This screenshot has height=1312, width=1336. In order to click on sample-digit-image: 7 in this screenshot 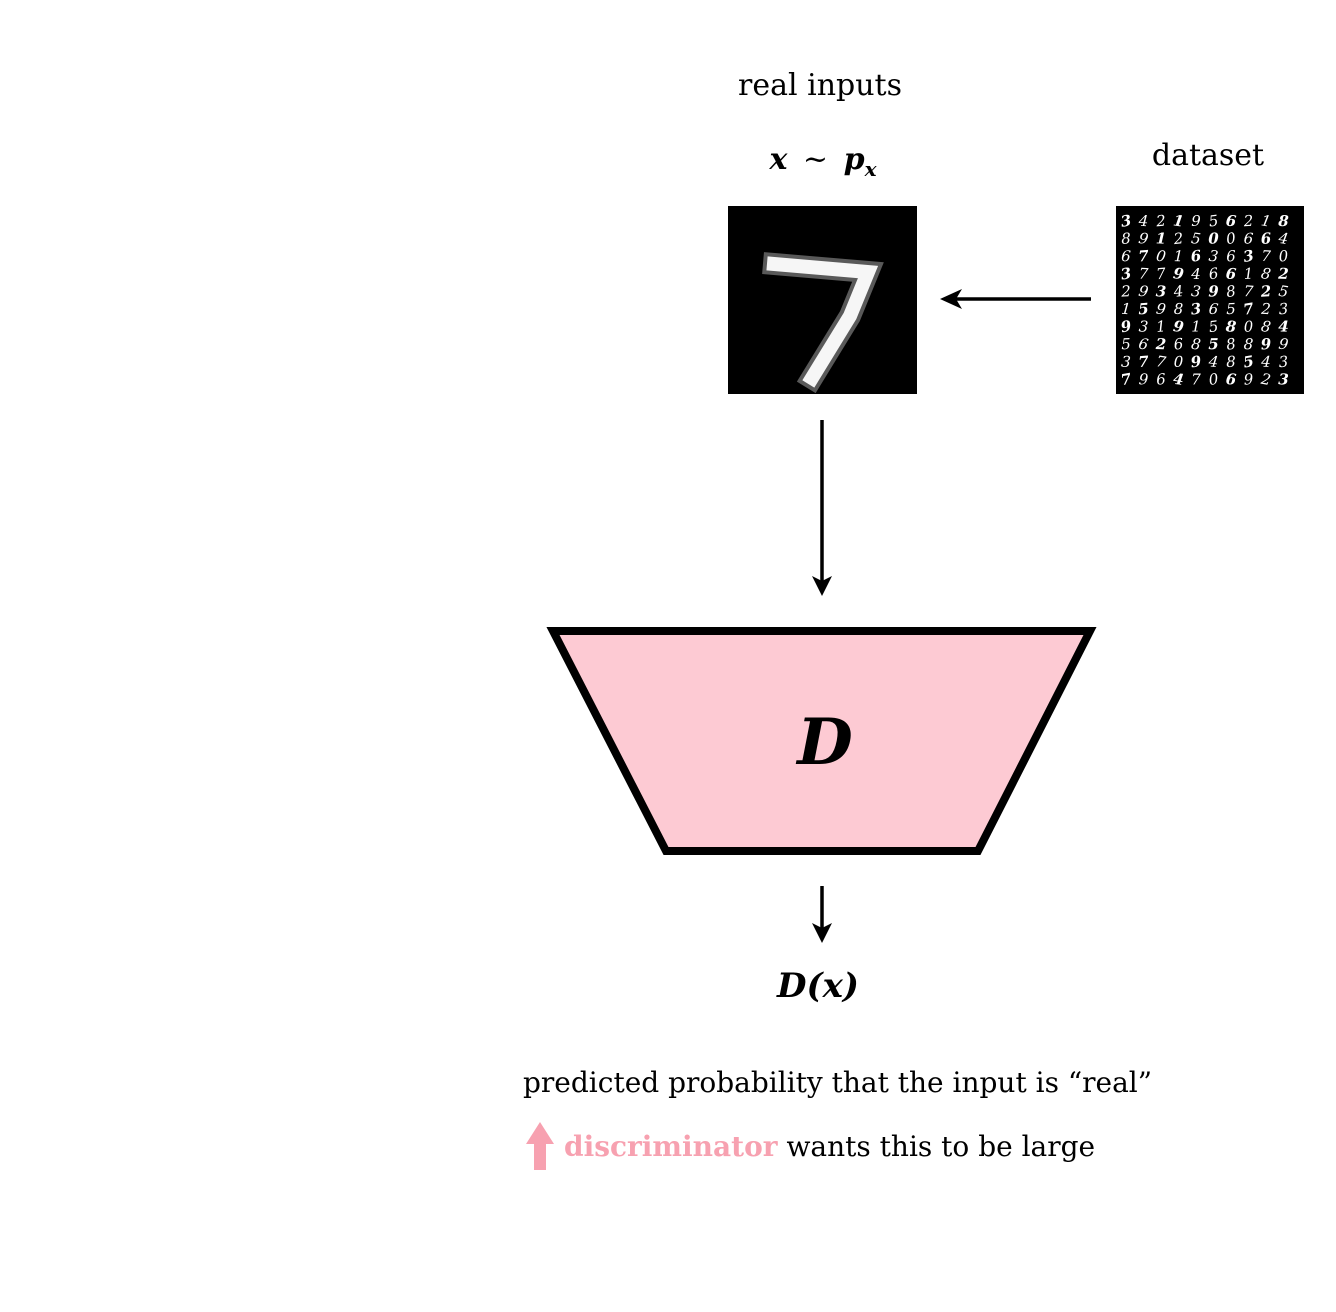, I will do `click(822, 300)`.